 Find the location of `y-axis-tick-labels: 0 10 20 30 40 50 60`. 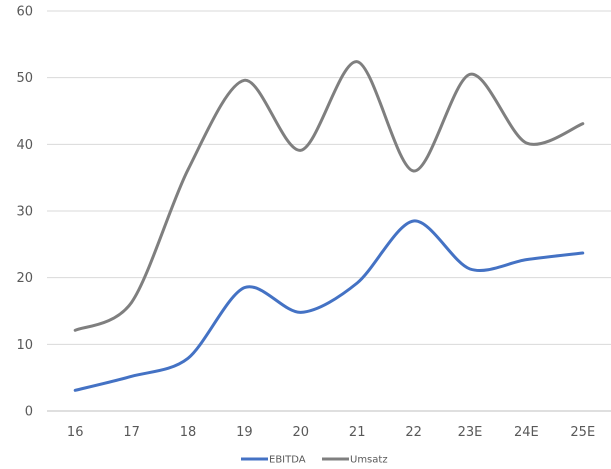

y-axis-tick-labels: 0 10 20 30 40 50 60 is located at coordinates (24, 212).